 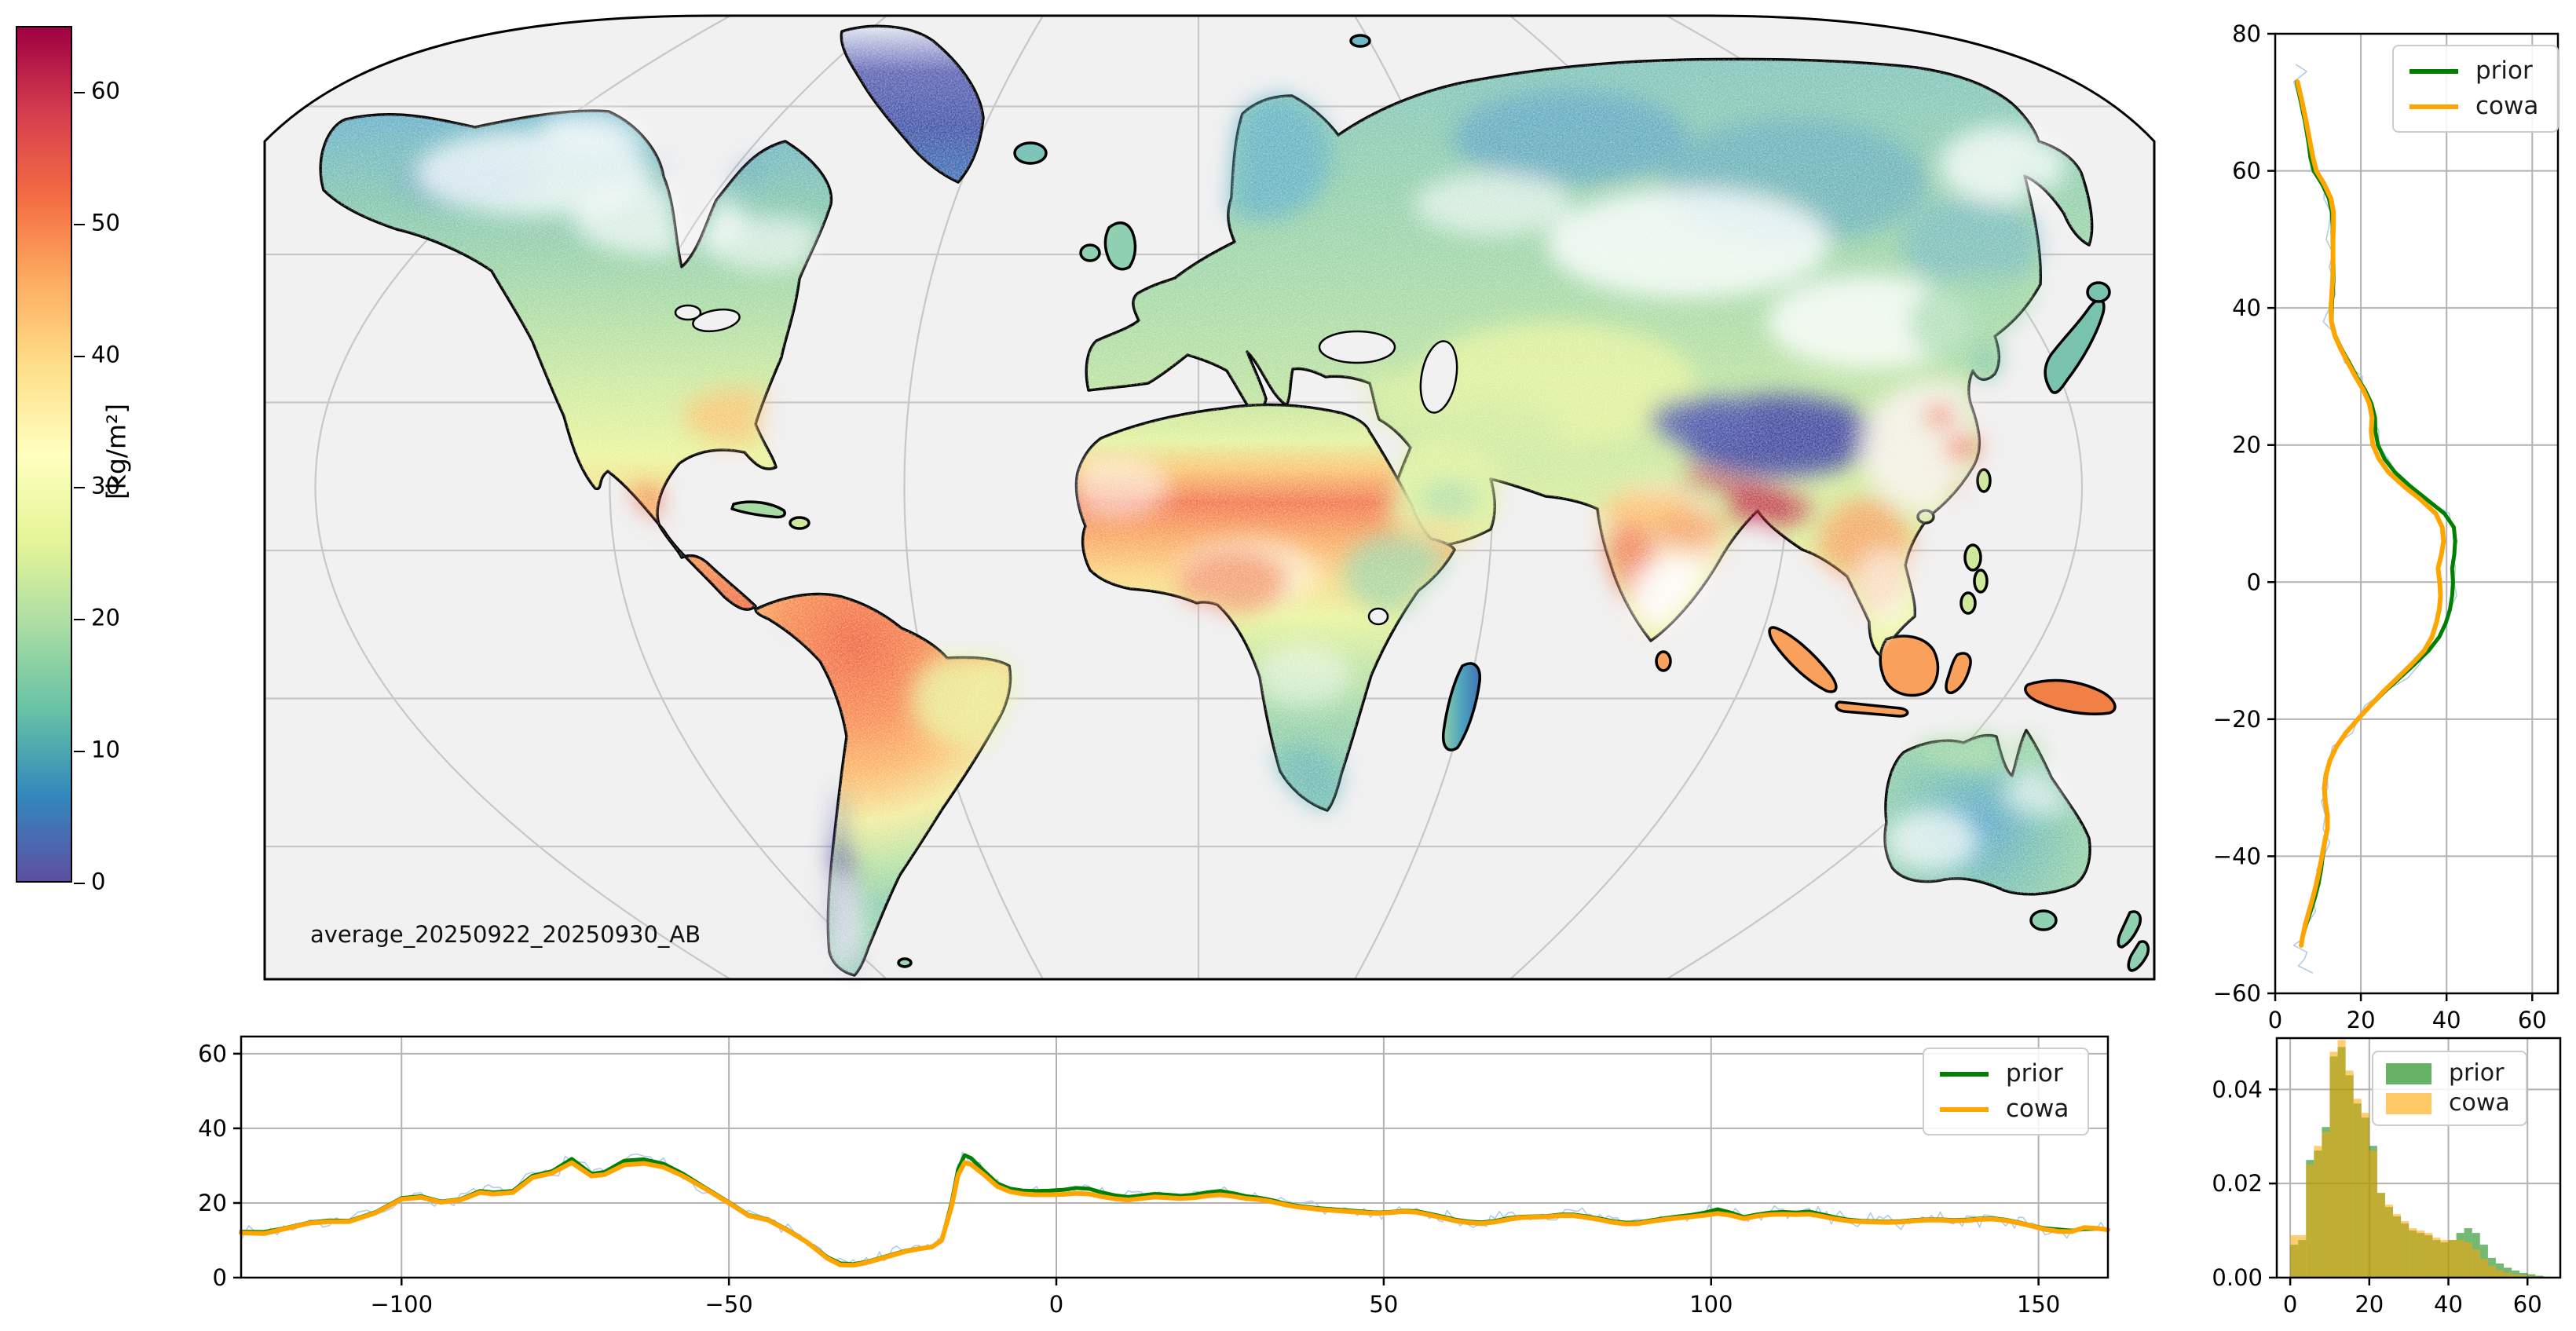 I want to click on colorbar-tick-label: 0, so click(x=99, y=881).